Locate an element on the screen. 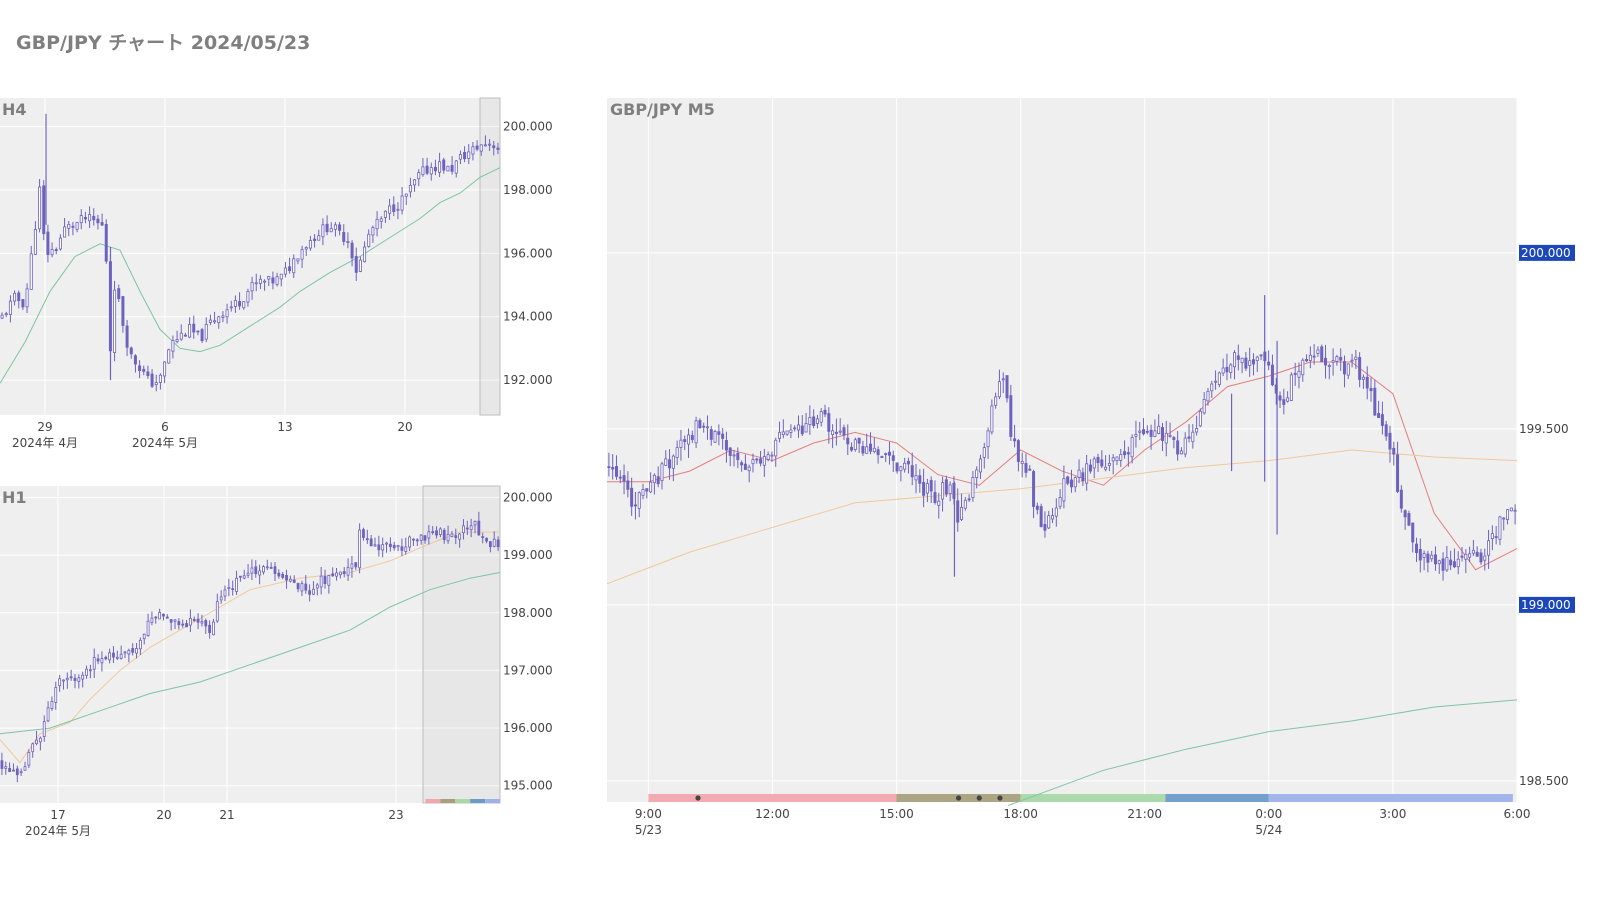  h1-xtick-label: 17 is located at coordinates (57, 815).